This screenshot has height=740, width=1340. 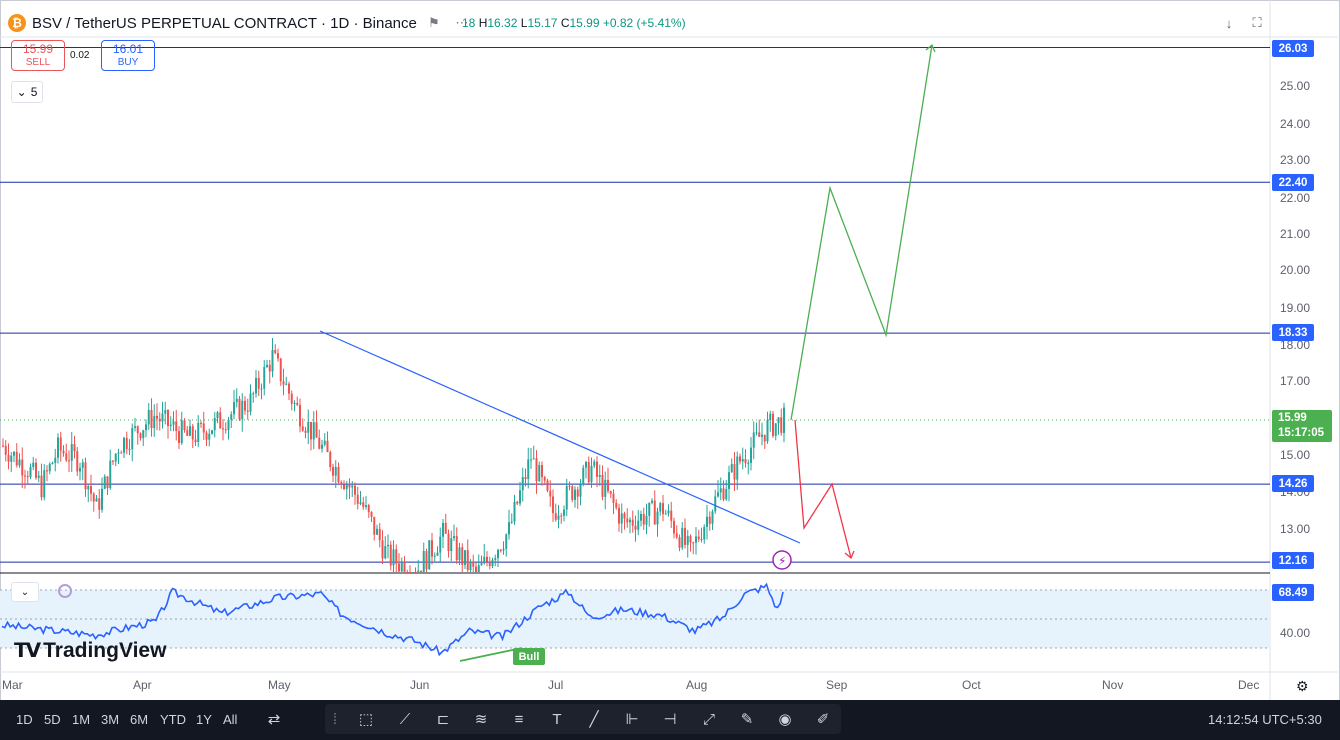 I want to click on time-tick: Jun, so click(x=420, y=685).